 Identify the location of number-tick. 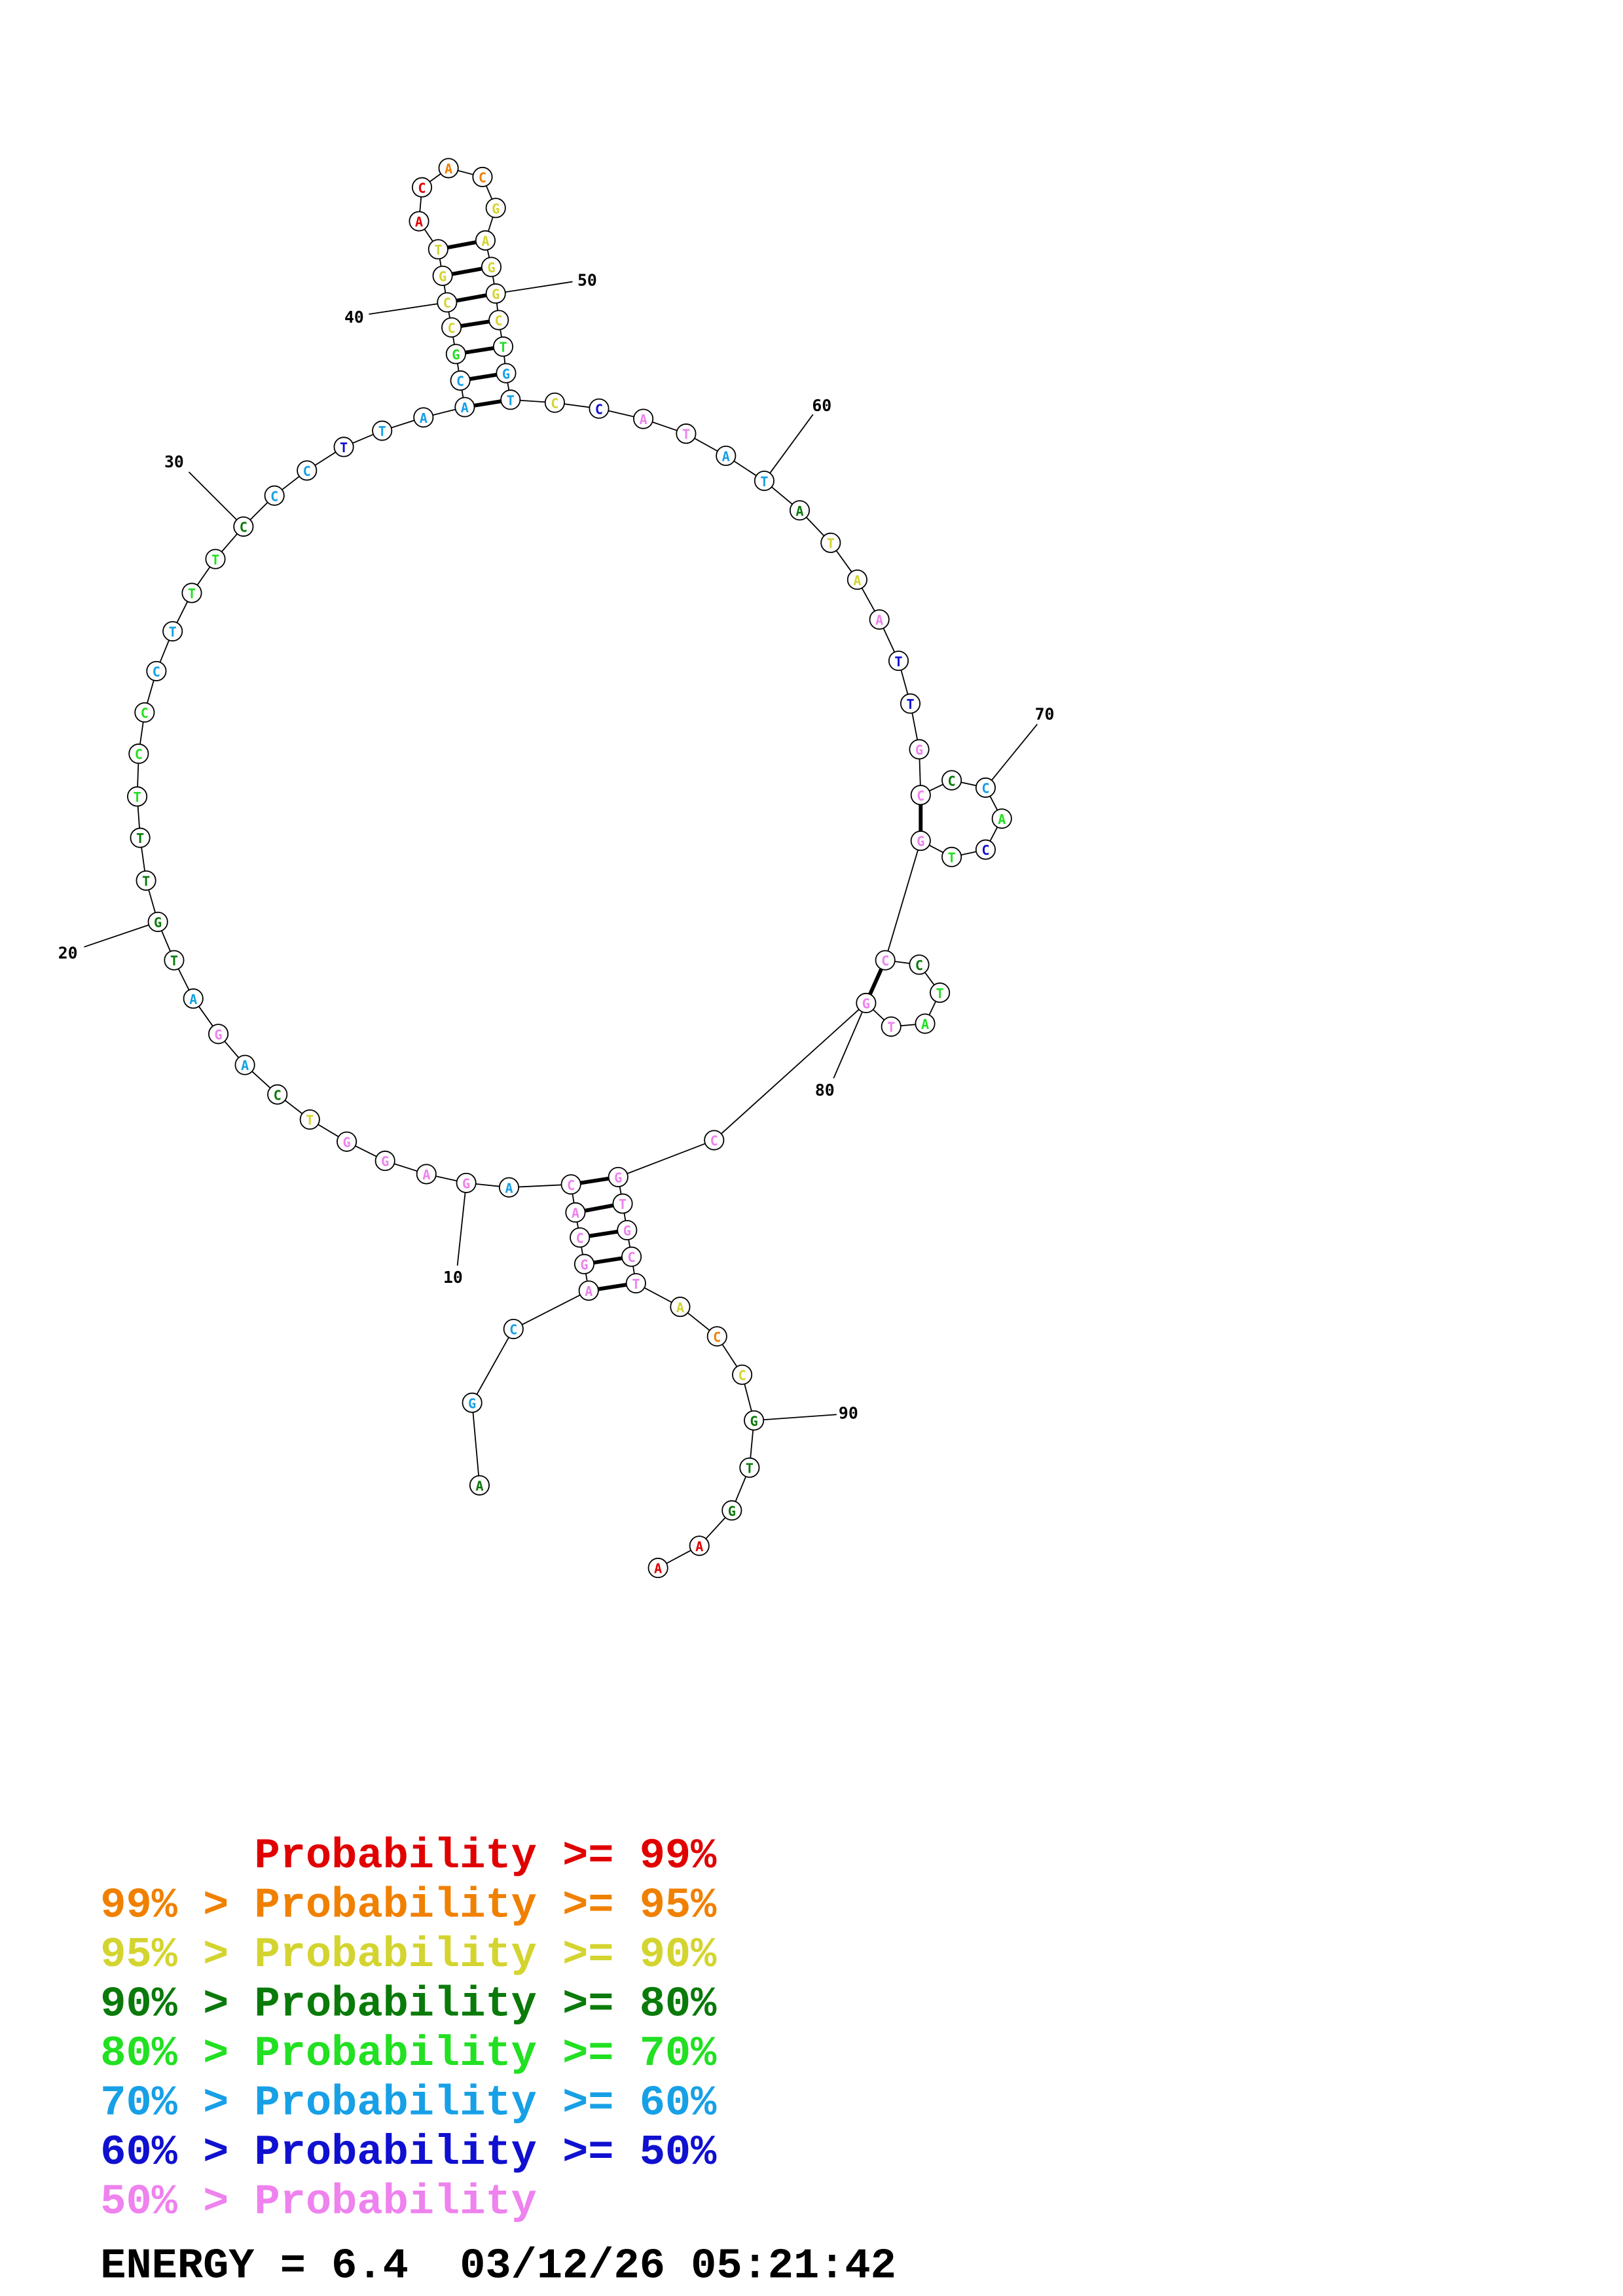
(461, 1224).